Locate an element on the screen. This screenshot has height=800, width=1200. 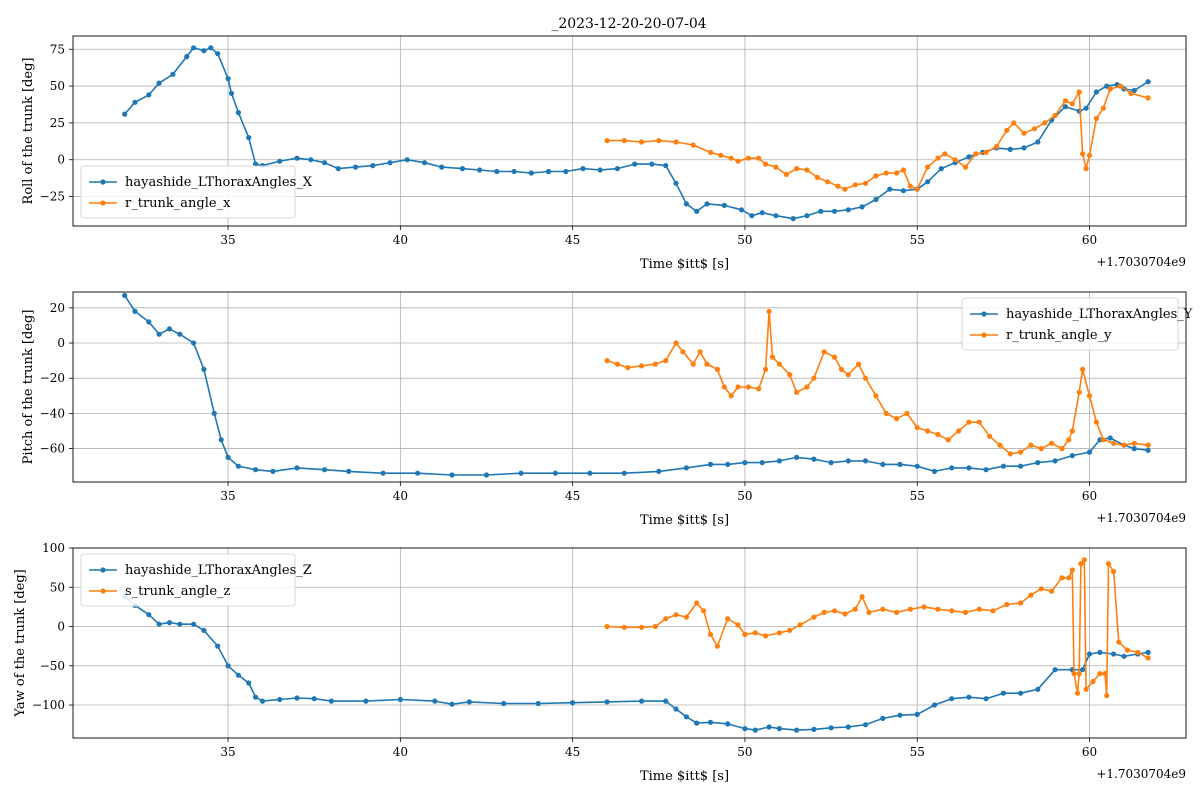
legend: hayashide_LThoraxAngles_X r_trunk_angle_x is located at coordinates (196, 192).